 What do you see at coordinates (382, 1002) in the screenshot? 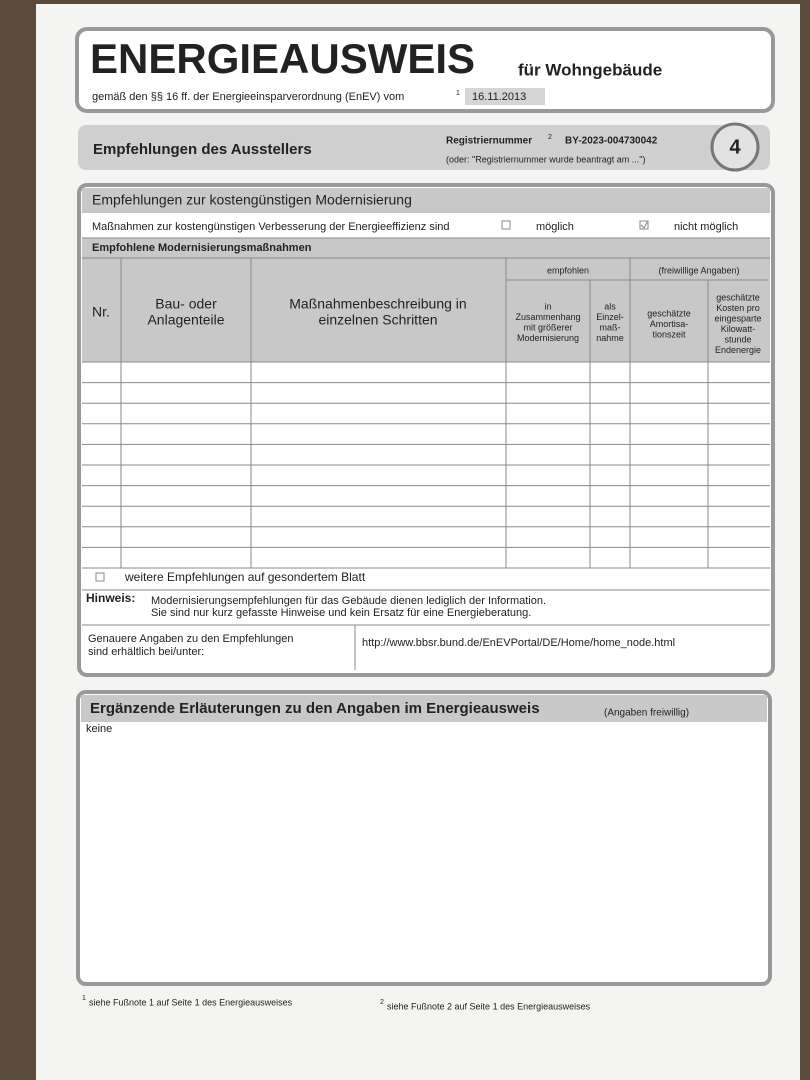
I see `footnote-number: 2` at bounding box center [382, 1002].